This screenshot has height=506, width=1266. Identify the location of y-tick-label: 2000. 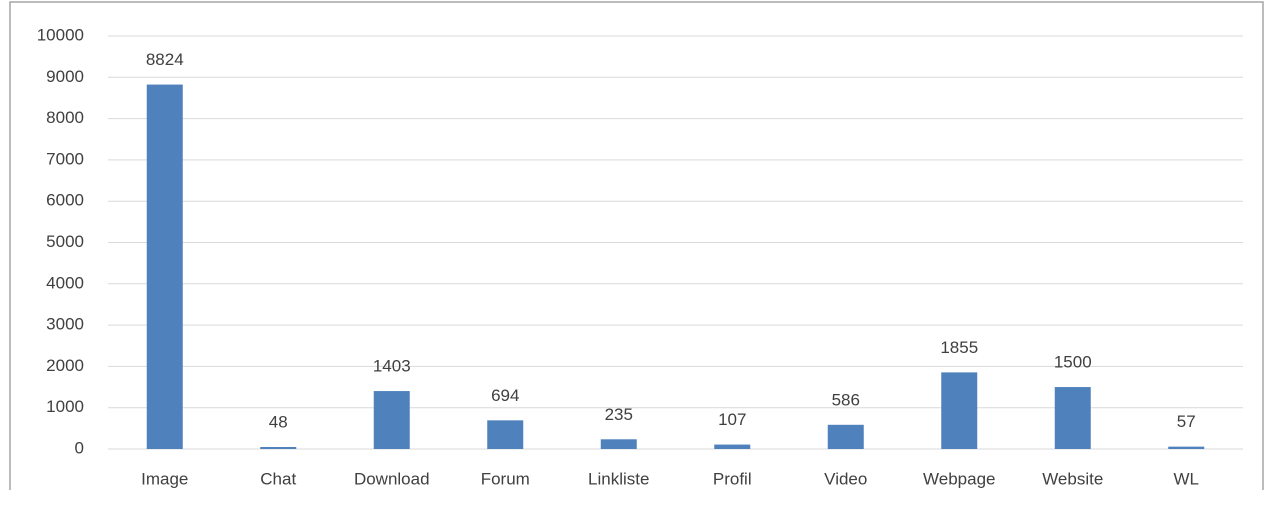
(65, 365).